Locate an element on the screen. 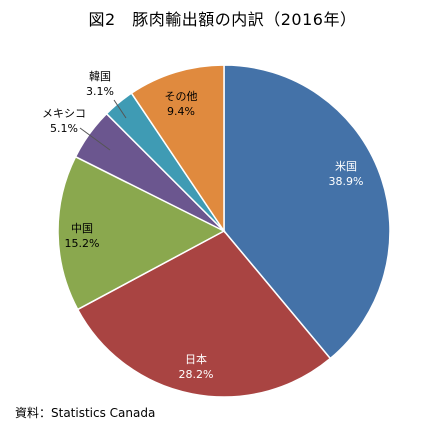 This screenshot has width=445, height=431. slice-label-4: 韓国 is located at coordinates (100, 76).